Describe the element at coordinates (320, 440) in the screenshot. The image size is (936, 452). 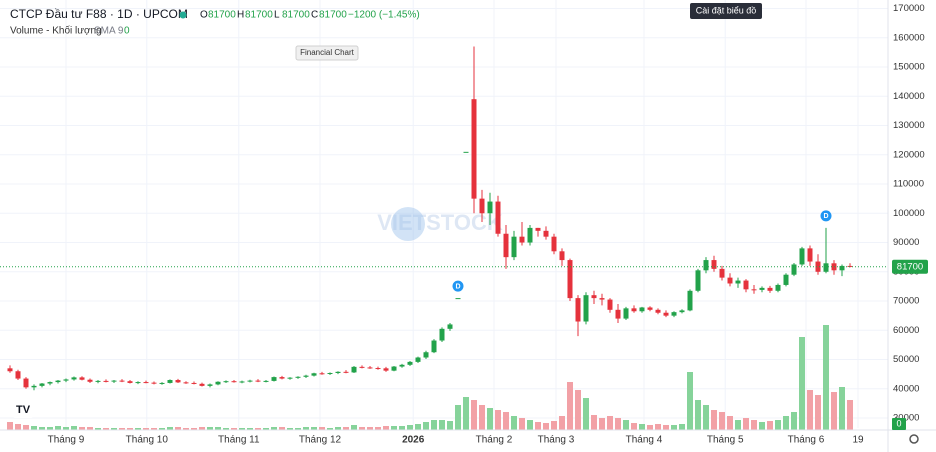
I see `x-tick-label: Tháng 12` at that location.